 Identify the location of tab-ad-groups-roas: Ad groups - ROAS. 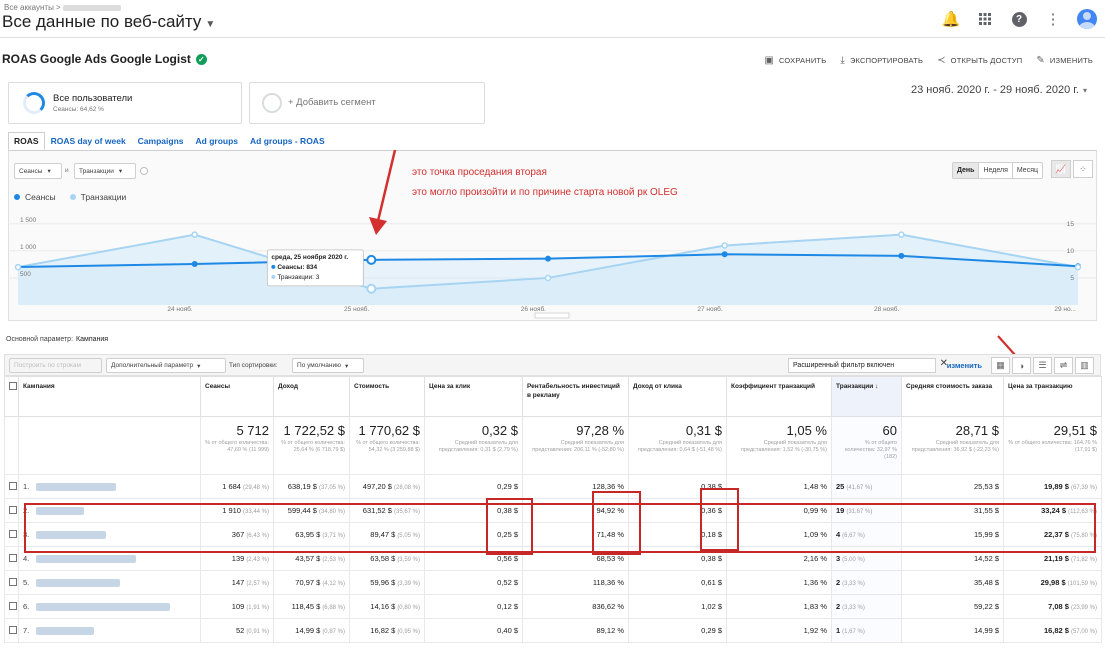
(287, 141).